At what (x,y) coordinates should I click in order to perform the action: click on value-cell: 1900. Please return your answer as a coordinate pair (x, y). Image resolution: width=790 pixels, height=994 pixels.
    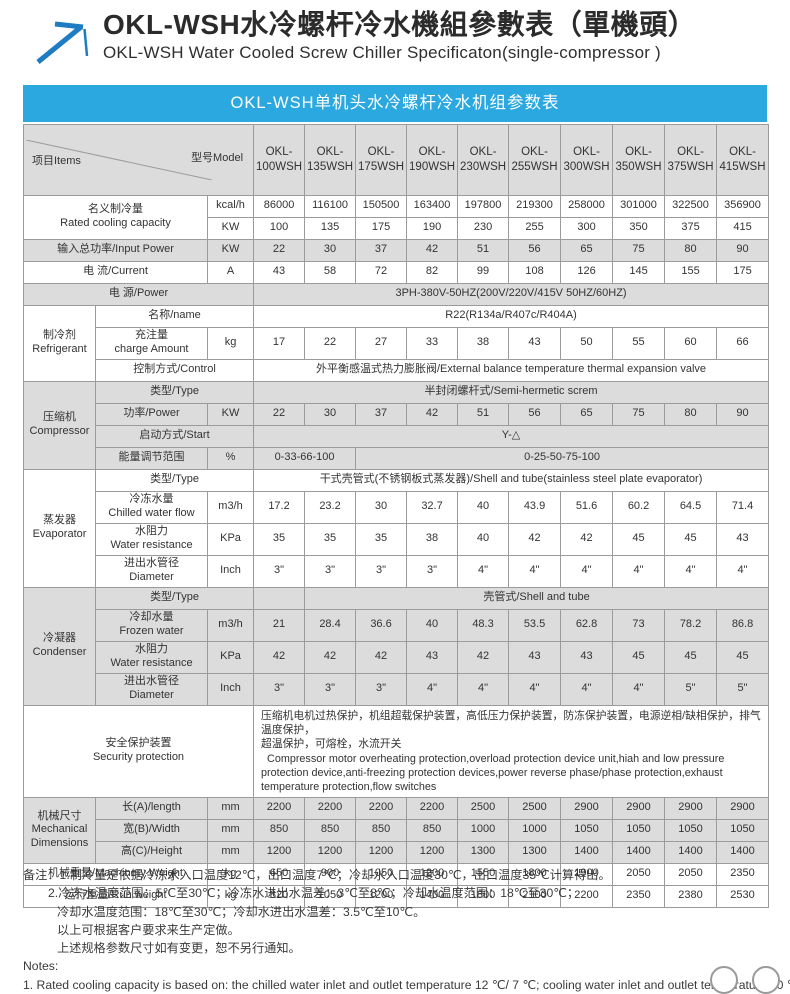
    Looking at the image, I should click on (587, 874).